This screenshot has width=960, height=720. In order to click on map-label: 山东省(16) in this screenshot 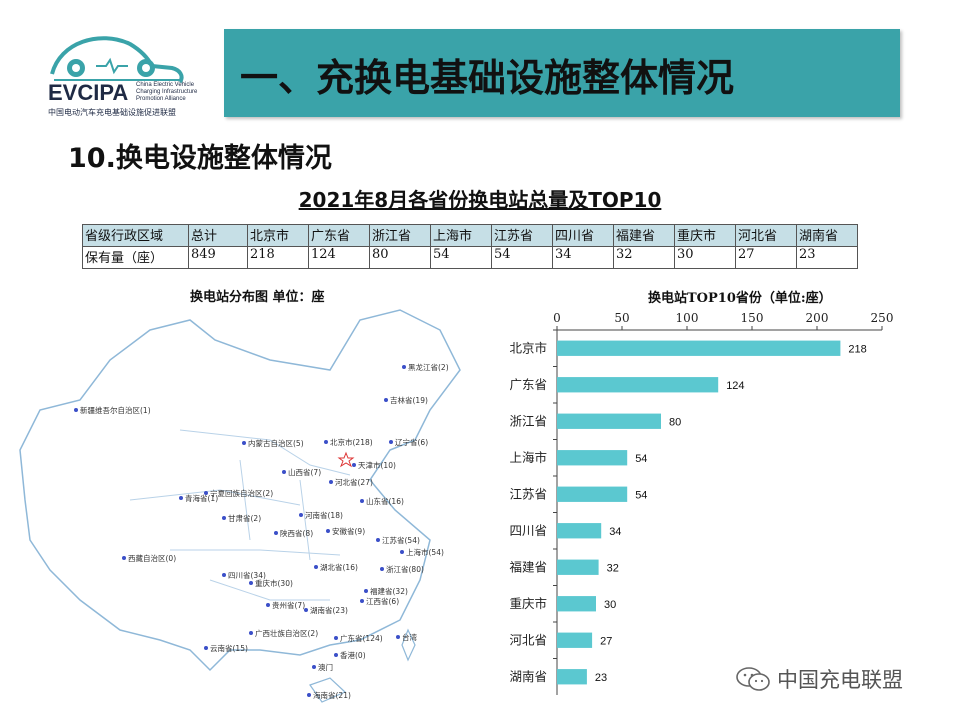, I will do `click(385, 501)`.